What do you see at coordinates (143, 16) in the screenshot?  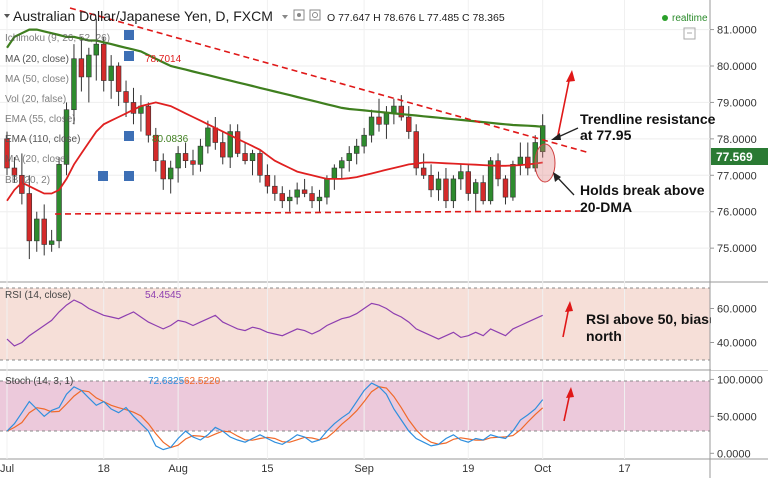 I see `chart-title: Australian Dollar/Japanese Yen, D, FXCM` at bounding box center [143, 16].